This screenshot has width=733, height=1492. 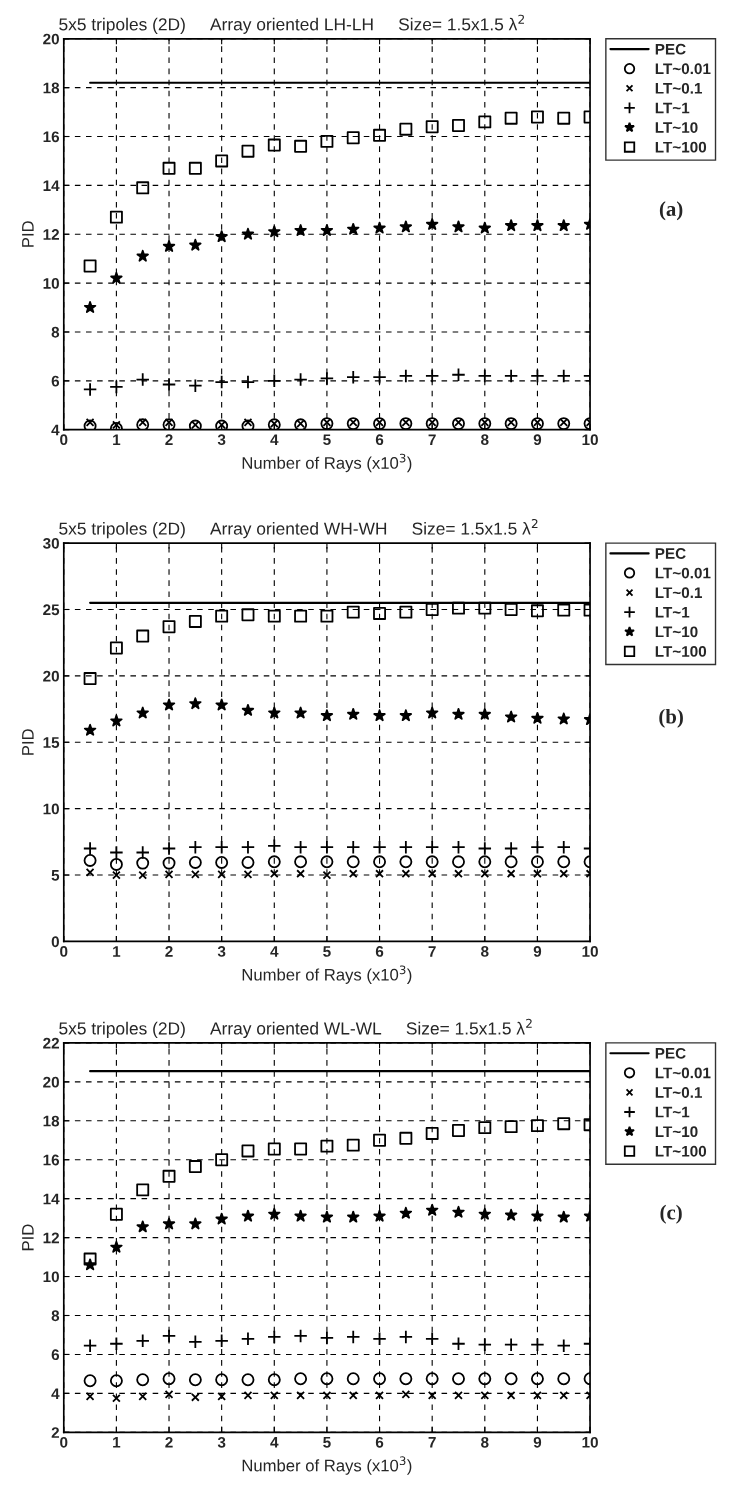 What do you see at coordinates (55, 1432) in the screenshot?
I see `y-tick-label: 2` at bounding box center [55, 1432].